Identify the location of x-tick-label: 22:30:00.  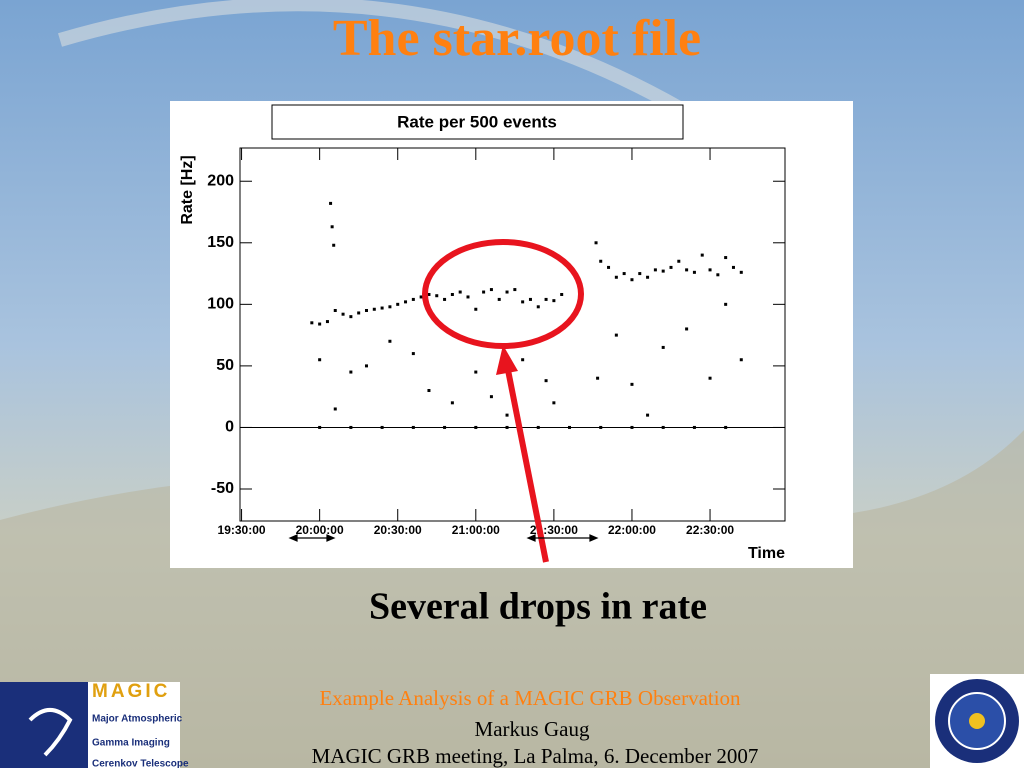
(710, 530).